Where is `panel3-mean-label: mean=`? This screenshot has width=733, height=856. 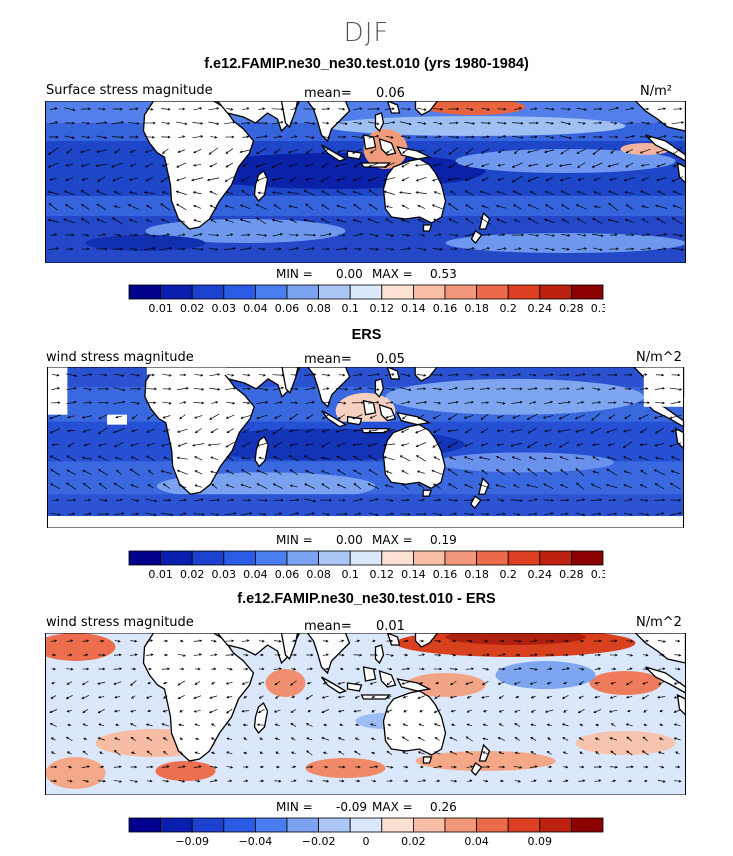
panel3-mean-label: mean= is located at coordinates (328, 626).